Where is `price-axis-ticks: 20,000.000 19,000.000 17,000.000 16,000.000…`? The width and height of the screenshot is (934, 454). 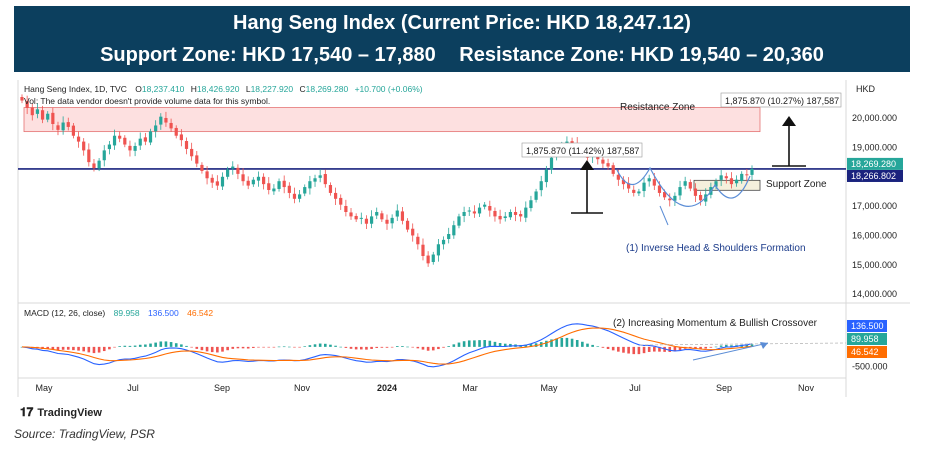 price-axis-ticks: 20,000.000 19,000.000 17,000.000 16,000.000… is located at coordinates (874, 206).